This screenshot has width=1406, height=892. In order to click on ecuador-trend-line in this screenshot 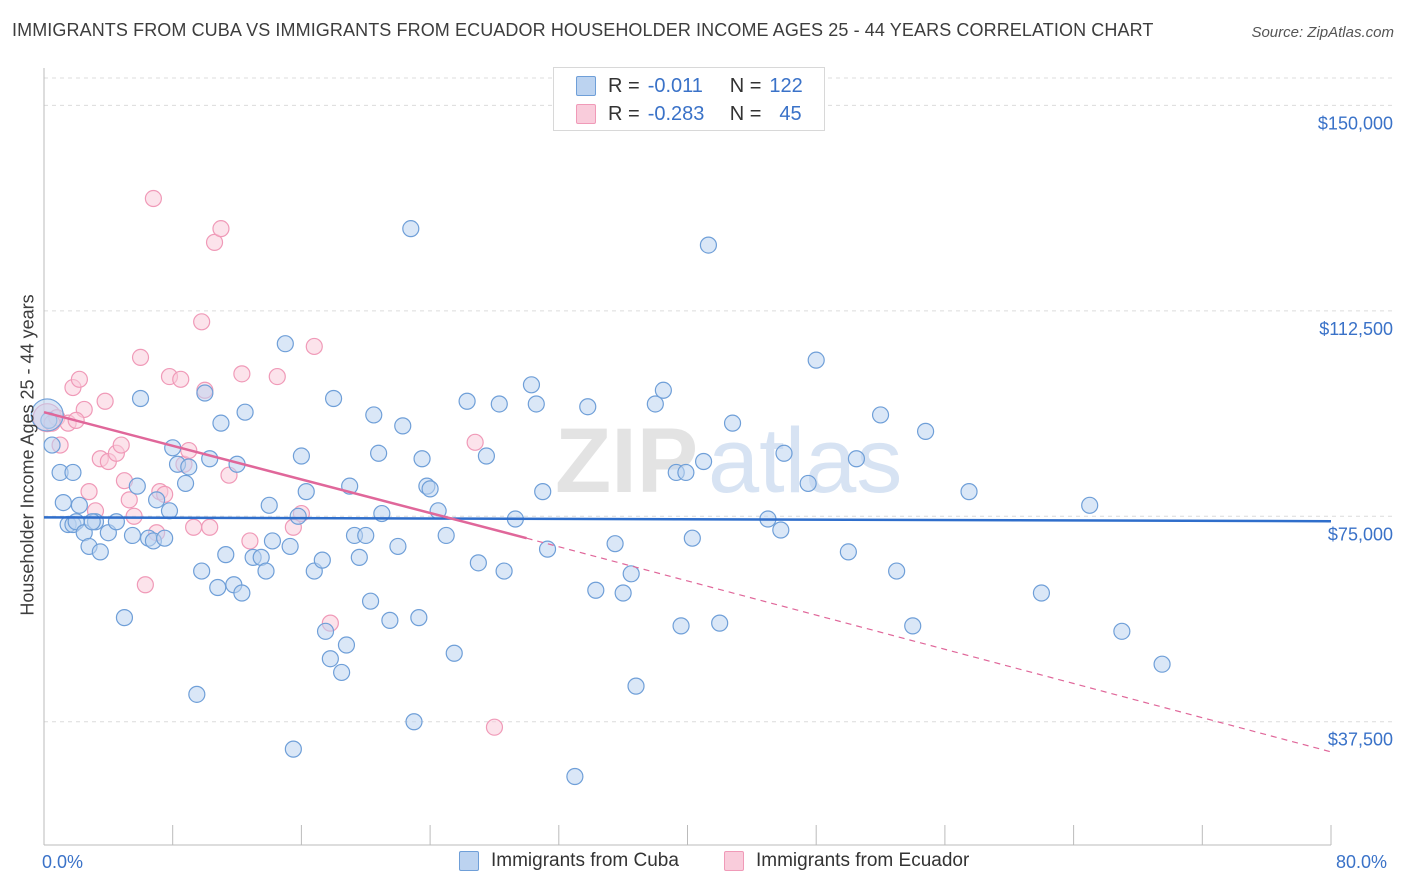, I will do `click(285, 475)`.